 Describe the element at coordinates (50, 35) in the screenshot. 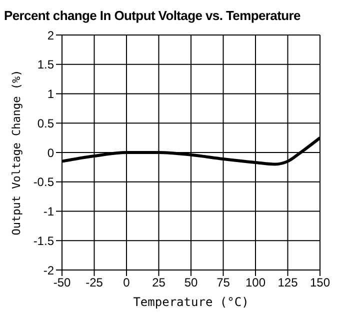

I see `y-tick-label: 2` at that location.